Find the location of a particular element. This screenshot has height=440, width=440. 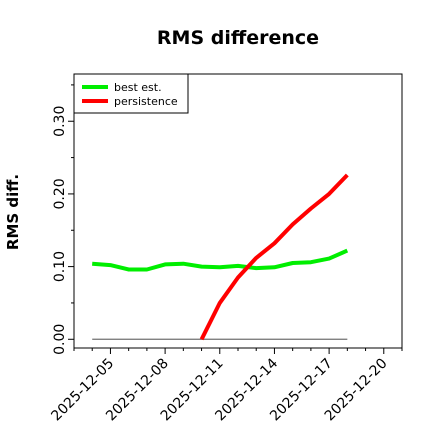

legend-entry: persistence is located at coordinates (146, 101).